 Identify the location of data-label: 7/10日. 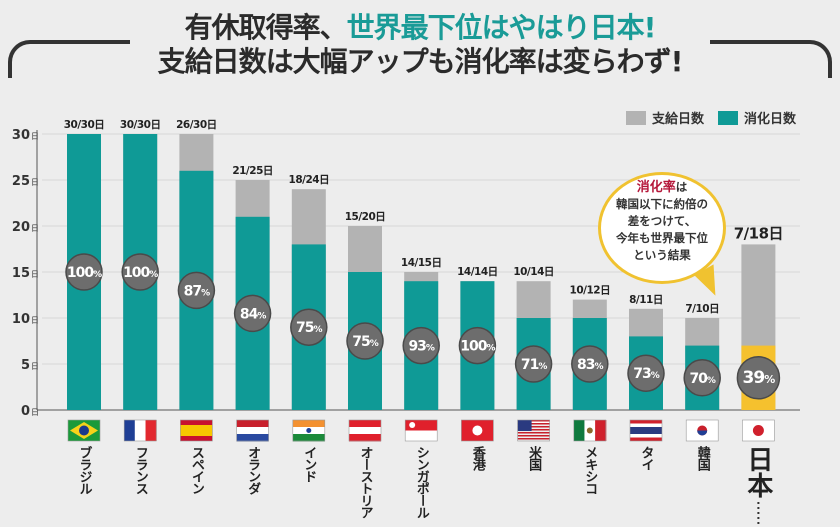
(702, 309).